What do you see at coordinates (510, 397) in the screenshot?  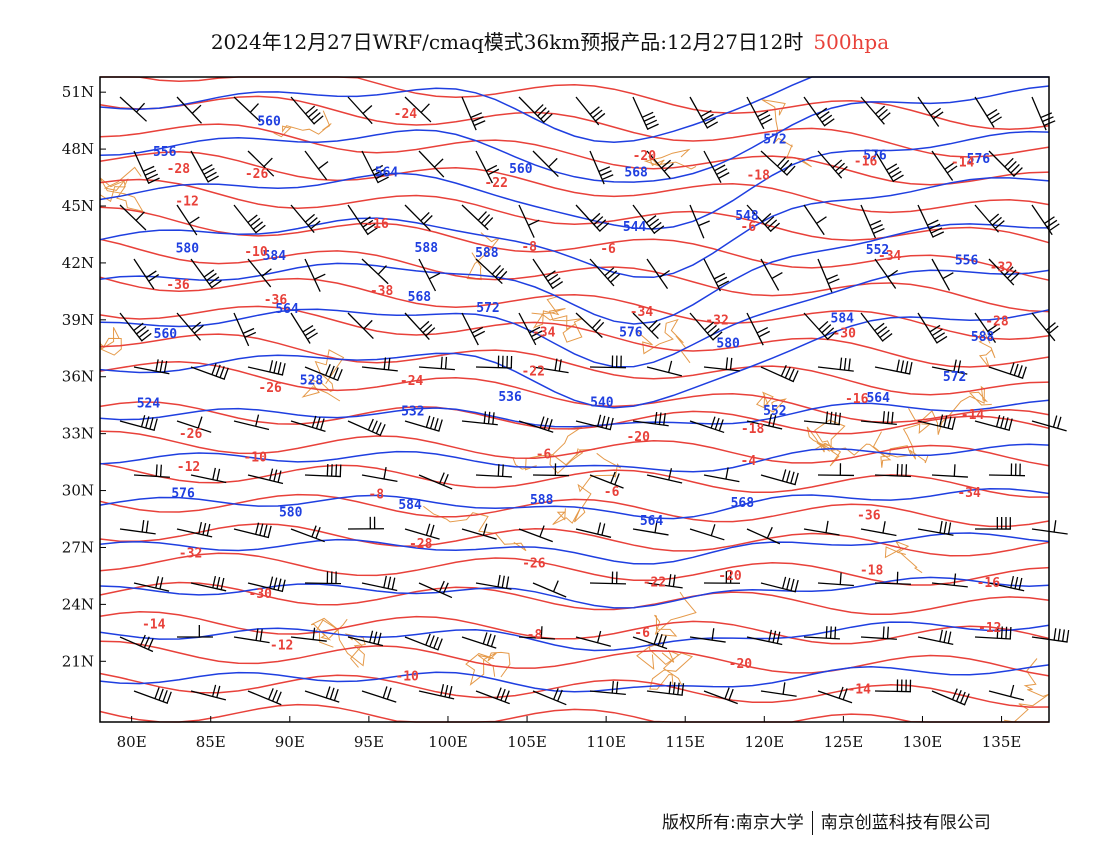 I see `height-label: 536` at bounding box center [510, 397].